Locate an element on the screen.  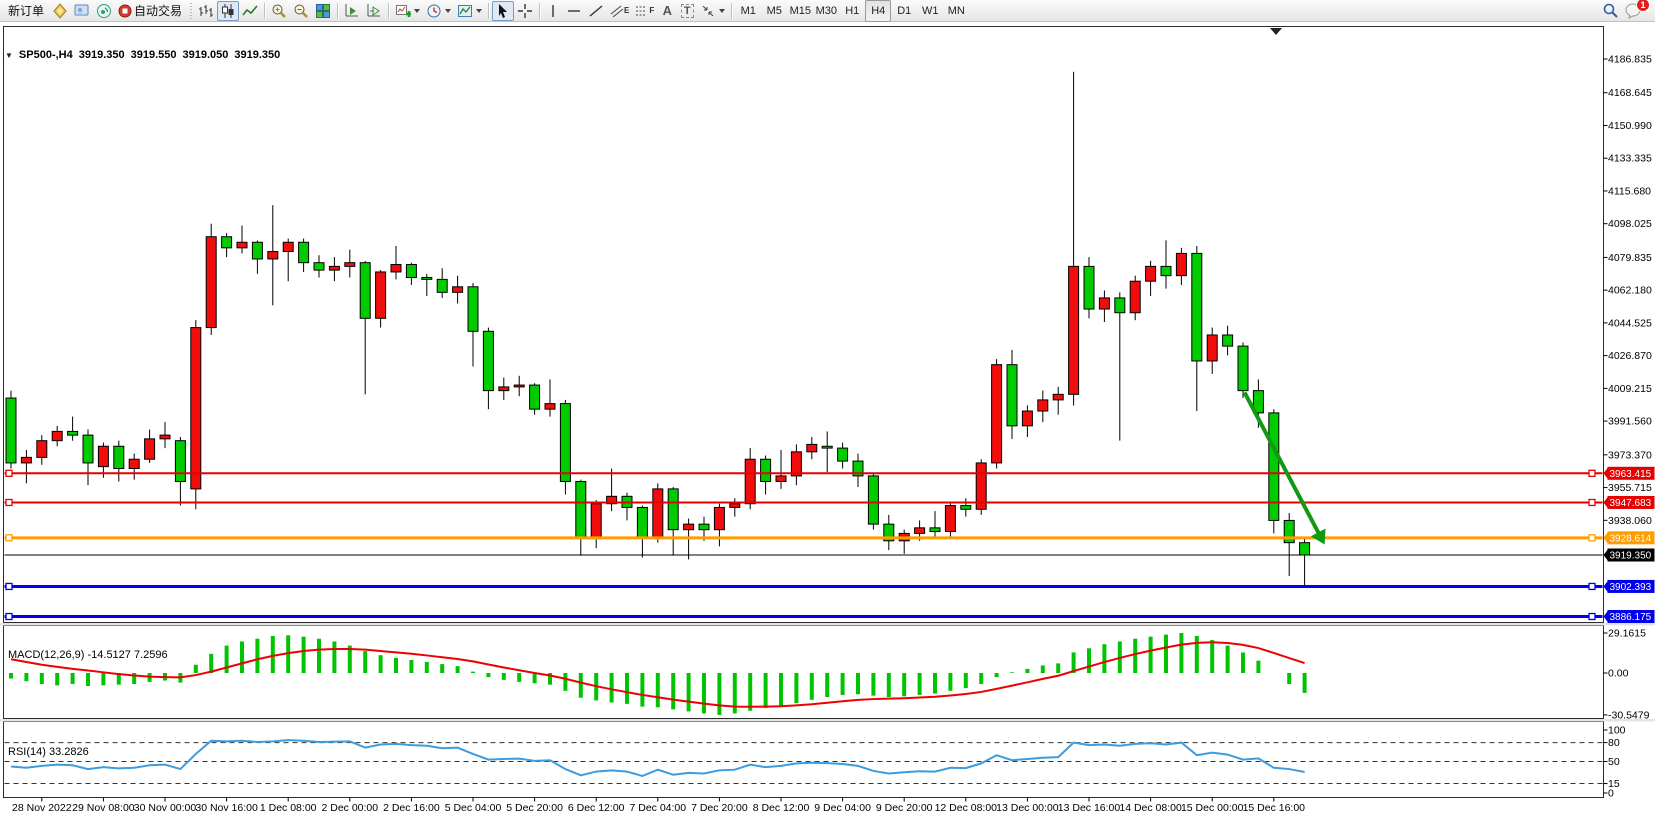
rsi-pane is located at coordinates (803, 759).